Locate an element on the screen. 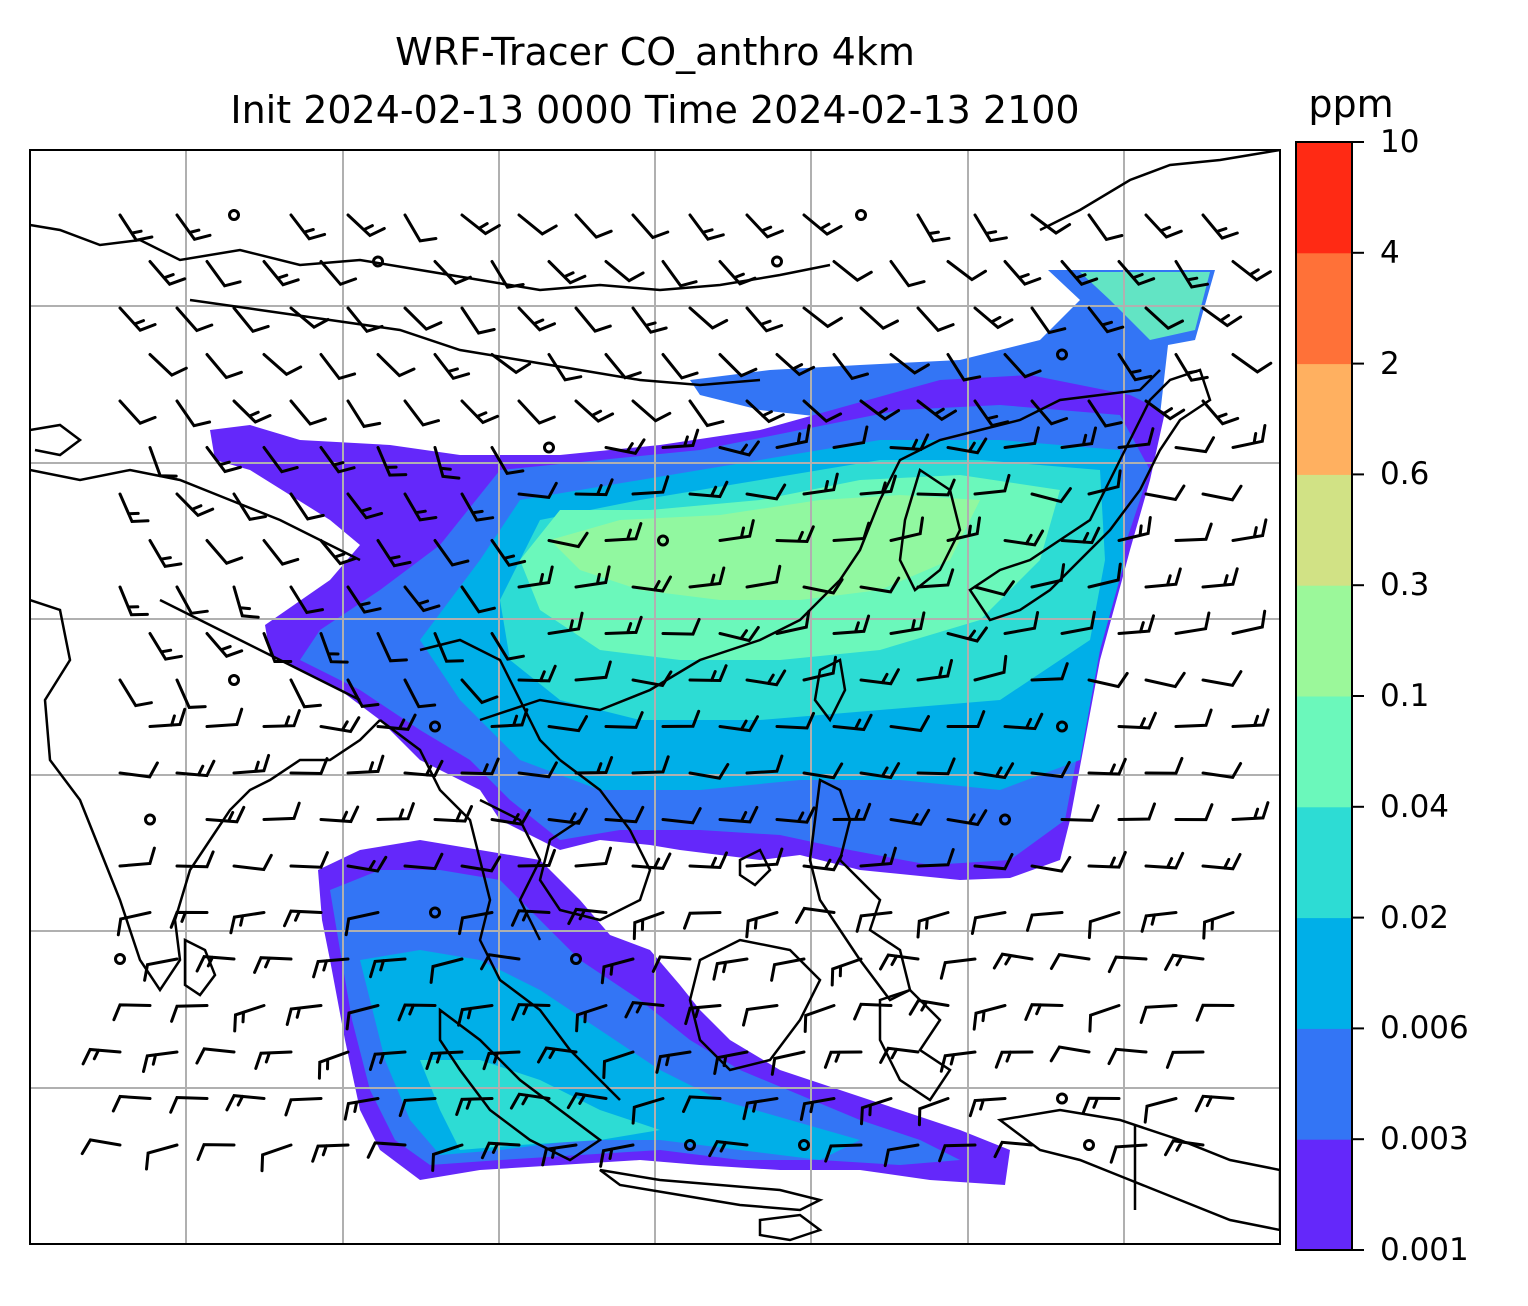 The image size is (1528, 1306). colorbar-tick-label: 0.6 is located at coordinates (1405, 474).